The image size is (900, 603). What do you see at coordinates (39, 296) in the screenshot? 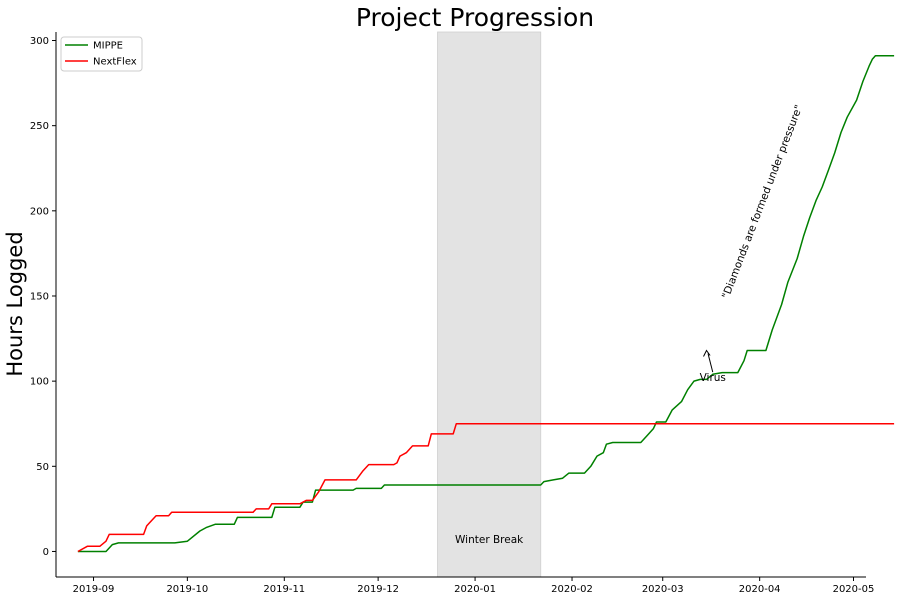
I see `y-tick-label: 150` at bounding box center [39, 296].